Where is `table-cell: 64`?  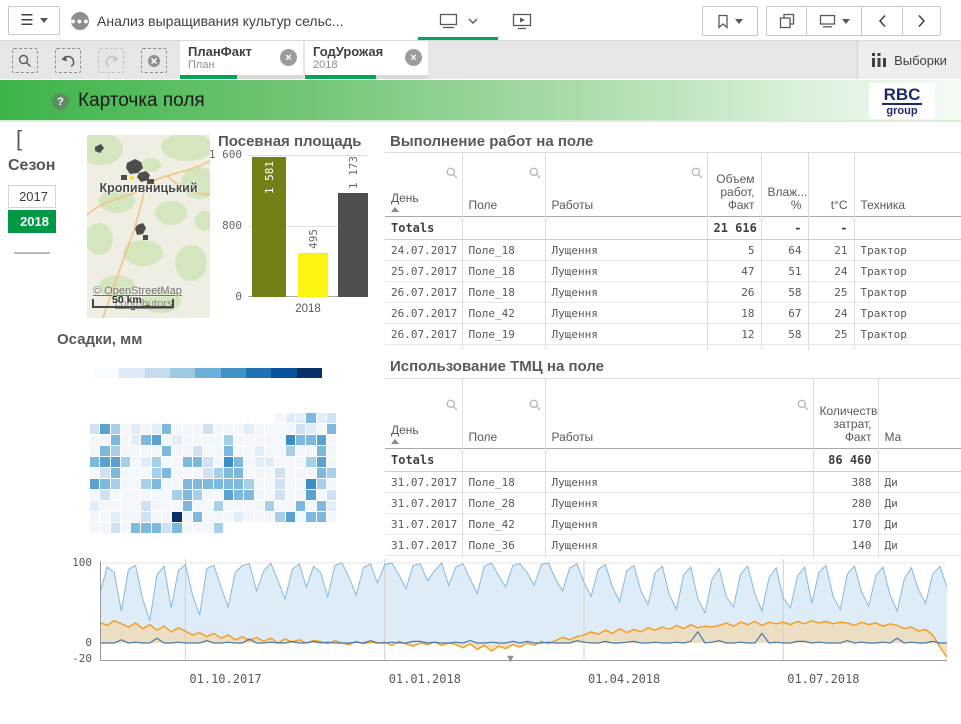 table-cell: 64 is located at coordinates (785, 250).